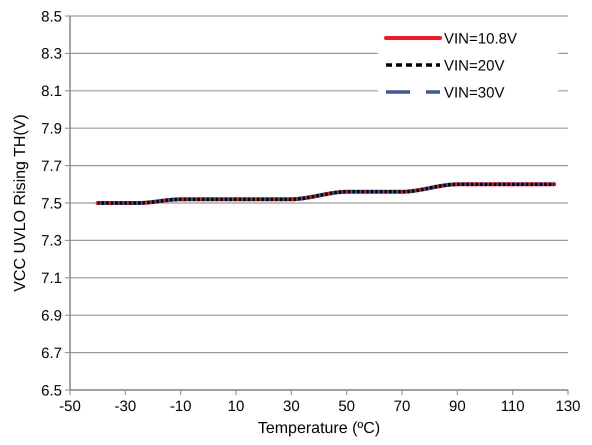  Describe the element at coordinates (319, 428) in the screenshot. I see `x-axis-title: Temperature (ºC)` at that location.